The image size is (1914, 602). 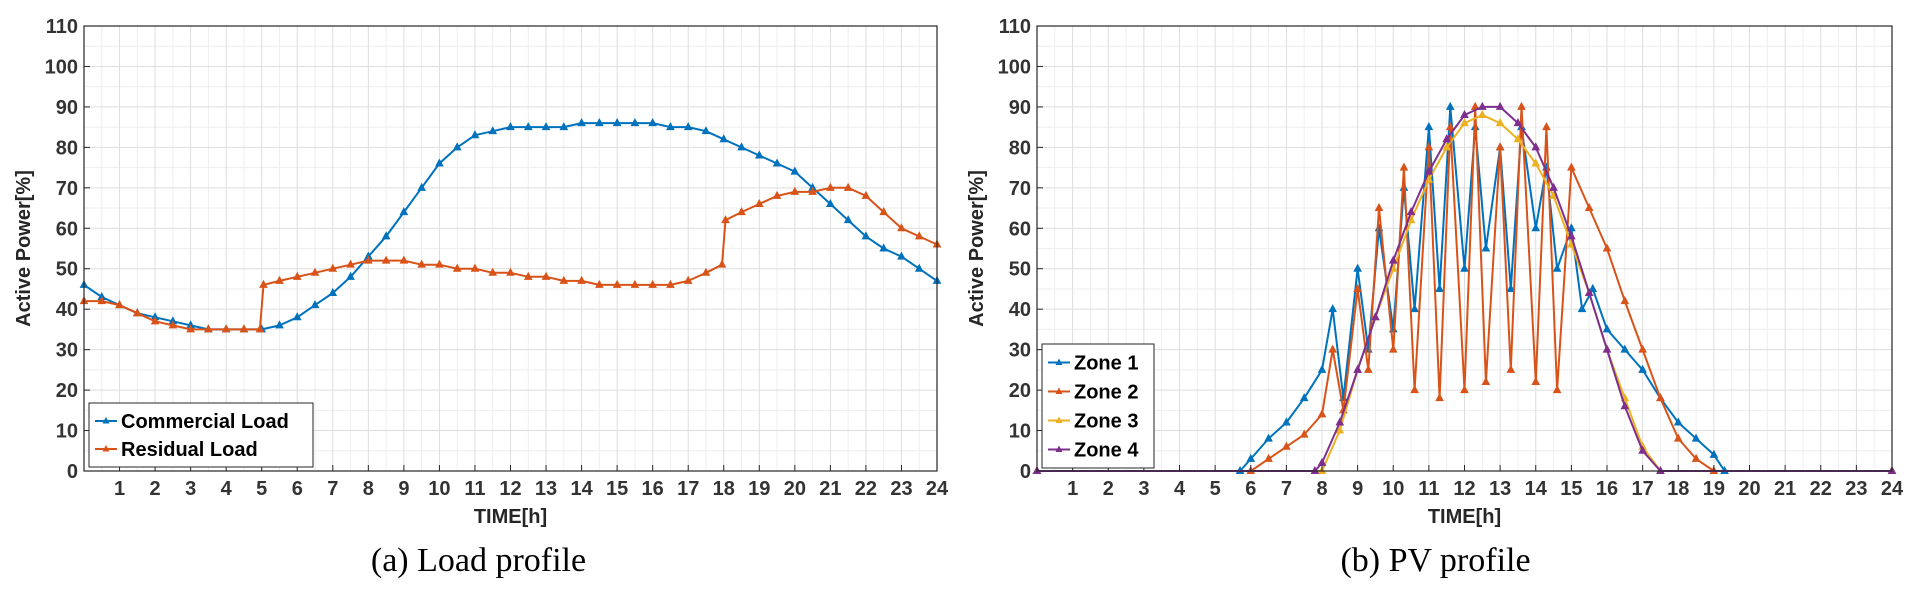 What do you see at coordinates (189, 450) in the screenshot?
I see `legend-label: Residual Load` at bounding box center [189, 450].